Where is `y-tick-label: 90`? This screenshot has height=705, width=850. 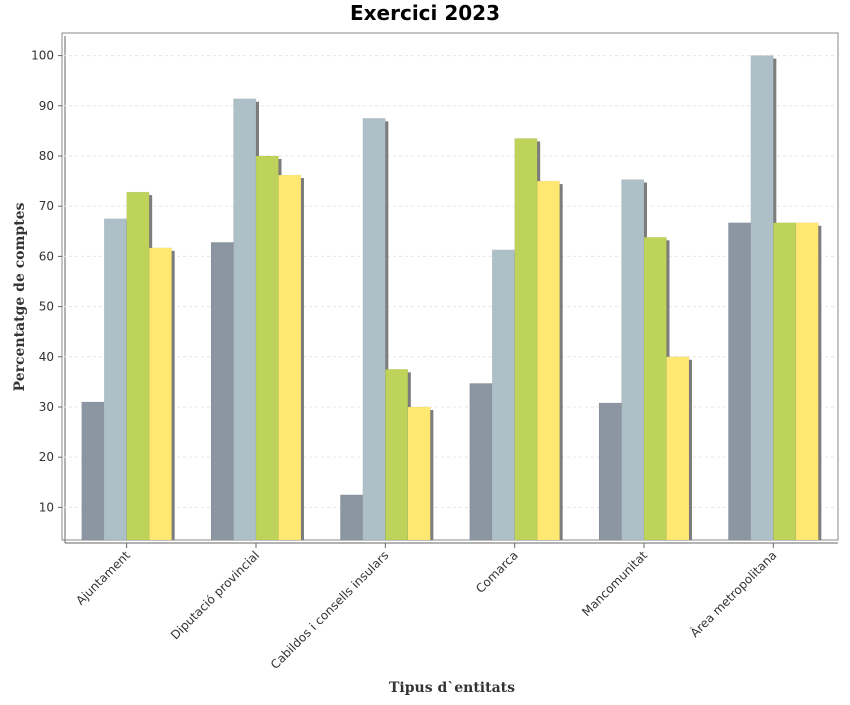 y-tick-label: 90 is located at coordinates (46, 106).